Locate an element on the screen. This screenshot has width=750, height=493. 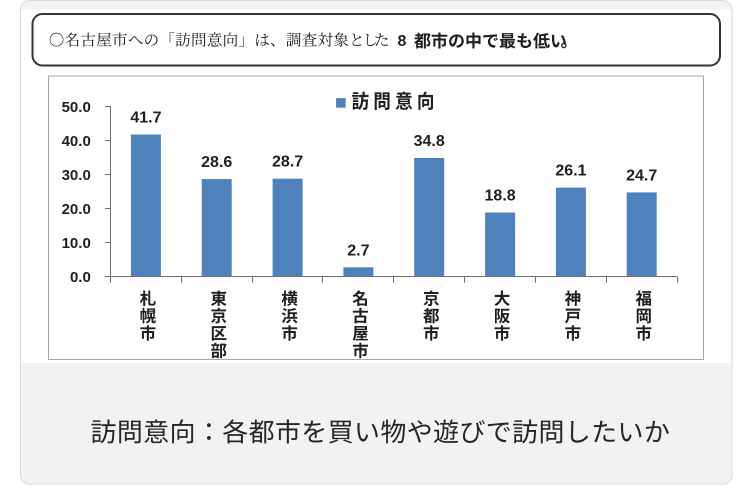
svg-text: 28.7 is located at coordinates (287, 162).